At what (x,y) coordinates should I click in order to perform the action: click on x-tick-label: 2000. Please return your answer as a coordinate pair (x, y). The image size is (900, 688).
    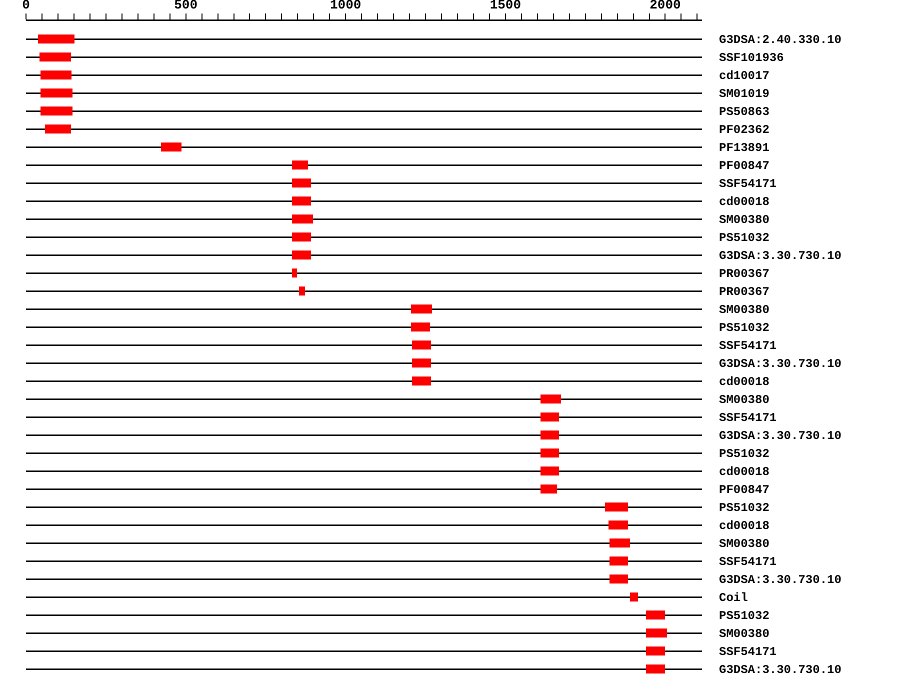
    Looking at the image, I should click on (666, 6).